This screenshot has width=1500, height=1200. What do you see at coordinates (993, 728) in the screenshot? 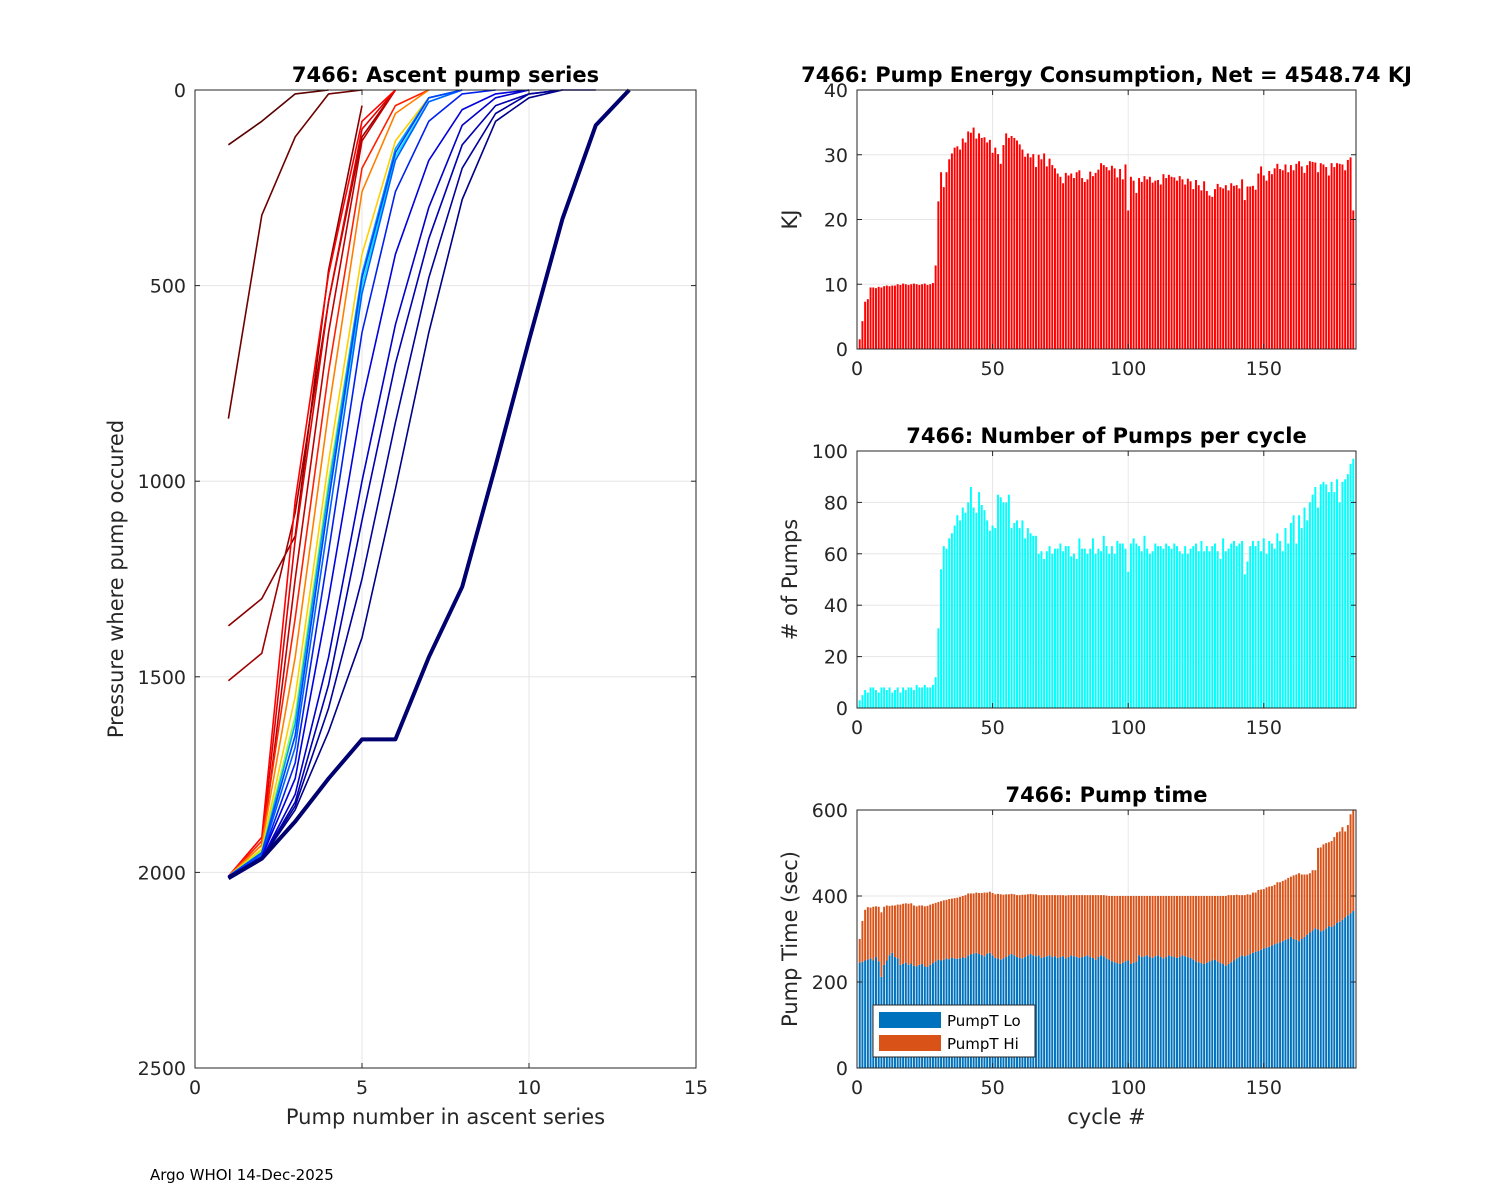
I see `npumps-xtick-label: 50` at bounding box center [993, 728].